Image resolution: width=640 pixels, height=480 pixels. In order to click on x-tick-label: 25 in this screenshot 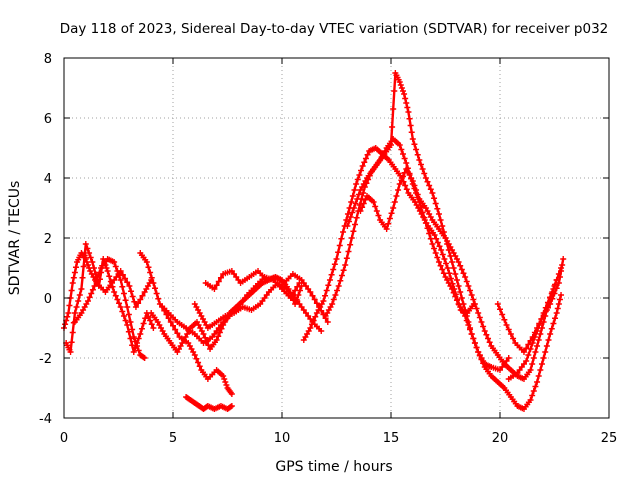, I will do `click(609, 438)`.